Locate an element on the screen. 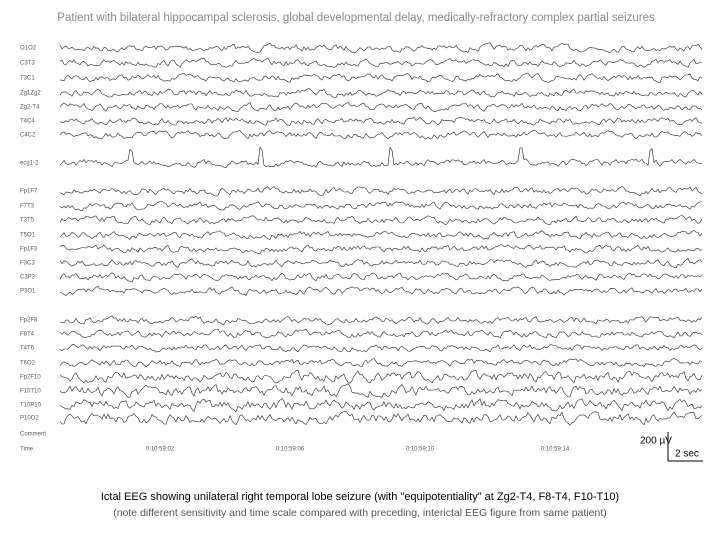 The image size is (720, 540). timestamp: 0:10:59:06 is located at coordinates (290, 450).